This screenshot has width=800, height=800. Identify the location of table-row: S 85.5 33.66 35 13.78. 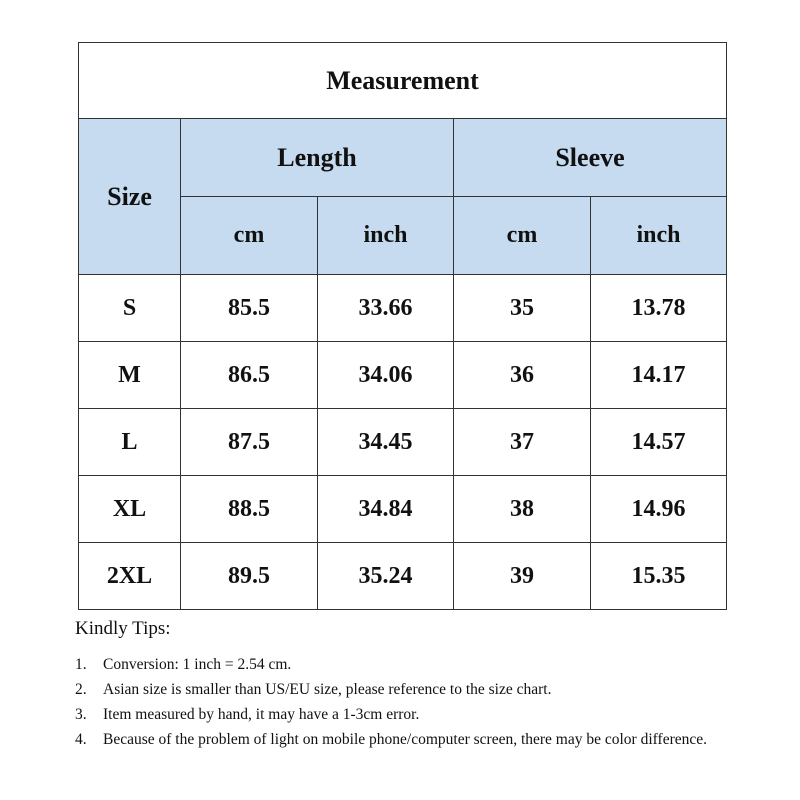
(402, 308).